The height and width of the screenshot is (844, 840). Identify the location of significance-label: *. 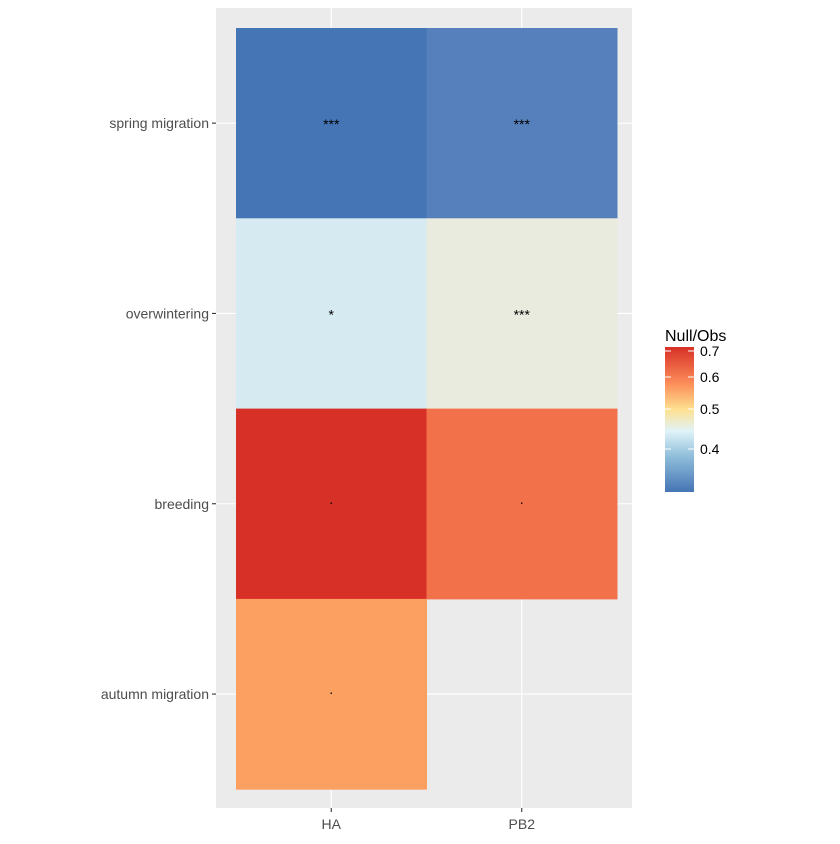
(332, 314).